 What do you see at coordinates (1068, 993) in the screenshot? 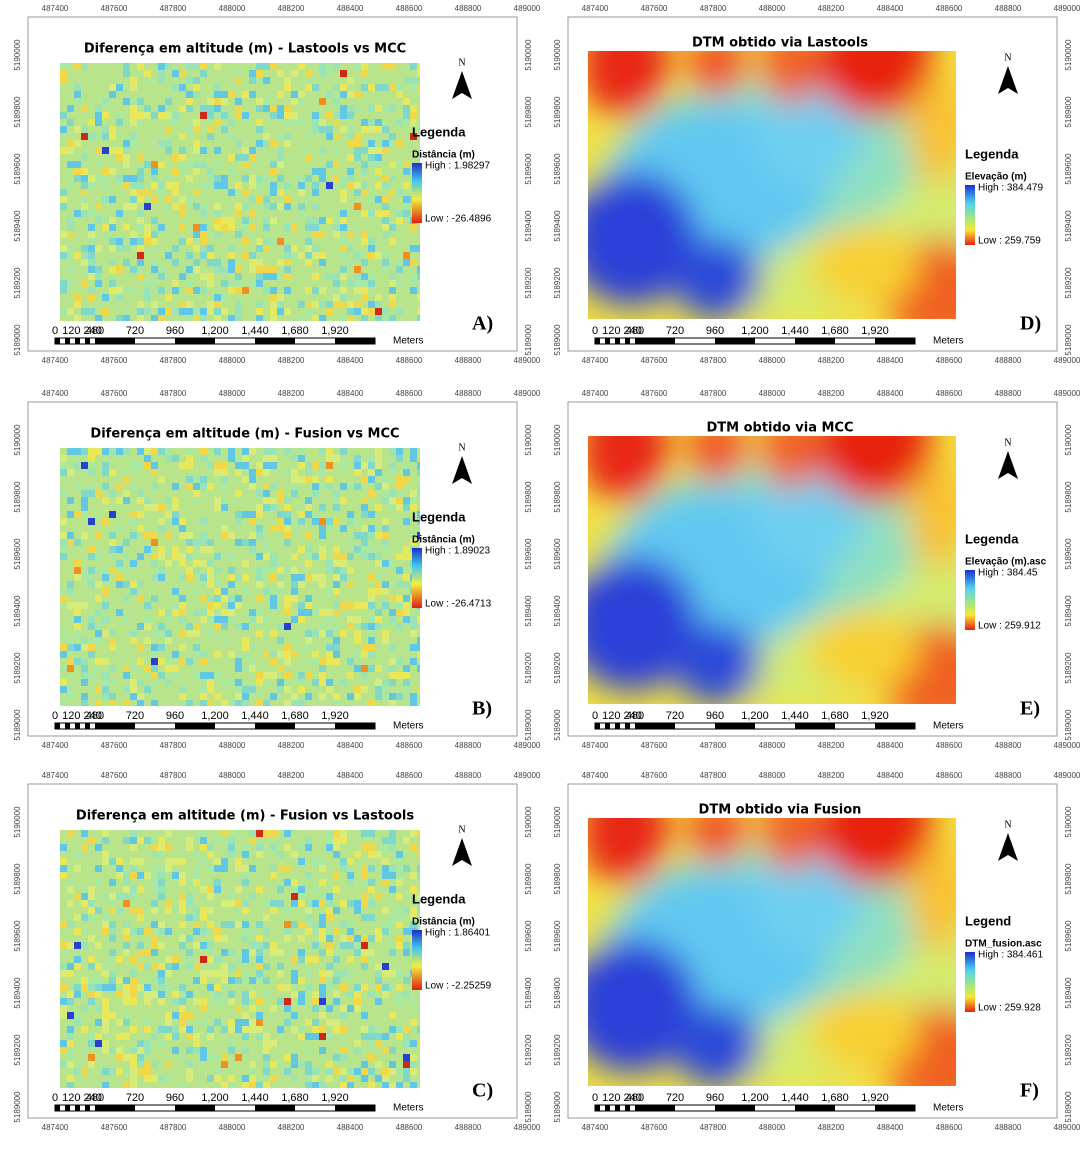
I see `y-coord-label: 5189400` at bounding box center [1068, 993].